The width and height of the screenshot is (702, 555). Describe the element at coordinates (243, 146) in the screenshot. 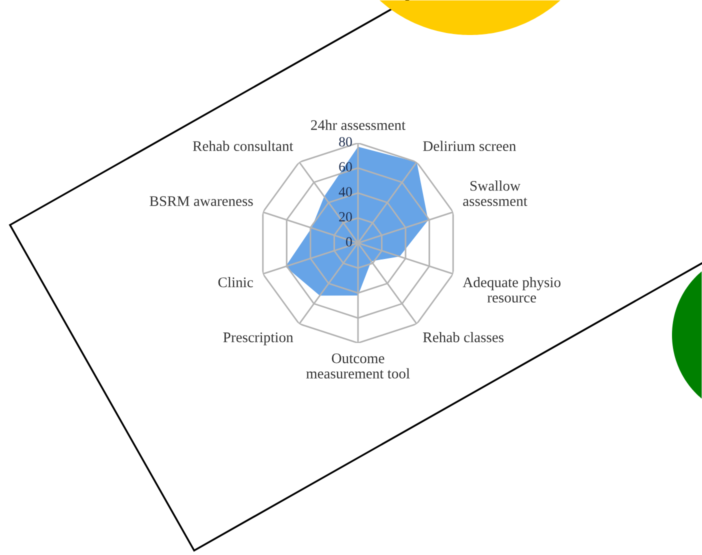

I see `spoke-label: Rehab consultant` at that location.